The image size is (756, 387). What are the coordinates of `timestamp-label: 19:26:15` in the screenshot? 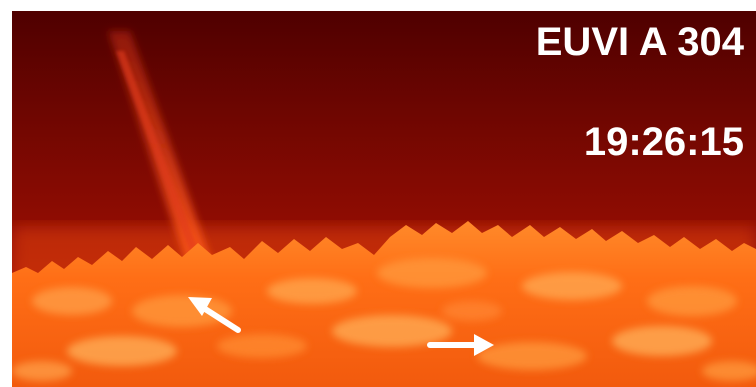 It's located at (663, 142).